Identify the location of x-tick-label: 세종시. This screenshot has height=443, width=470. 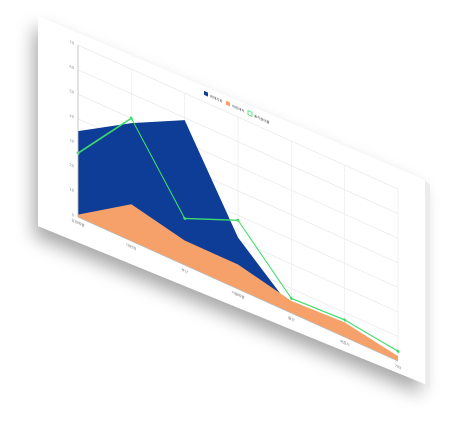
(345, 342).